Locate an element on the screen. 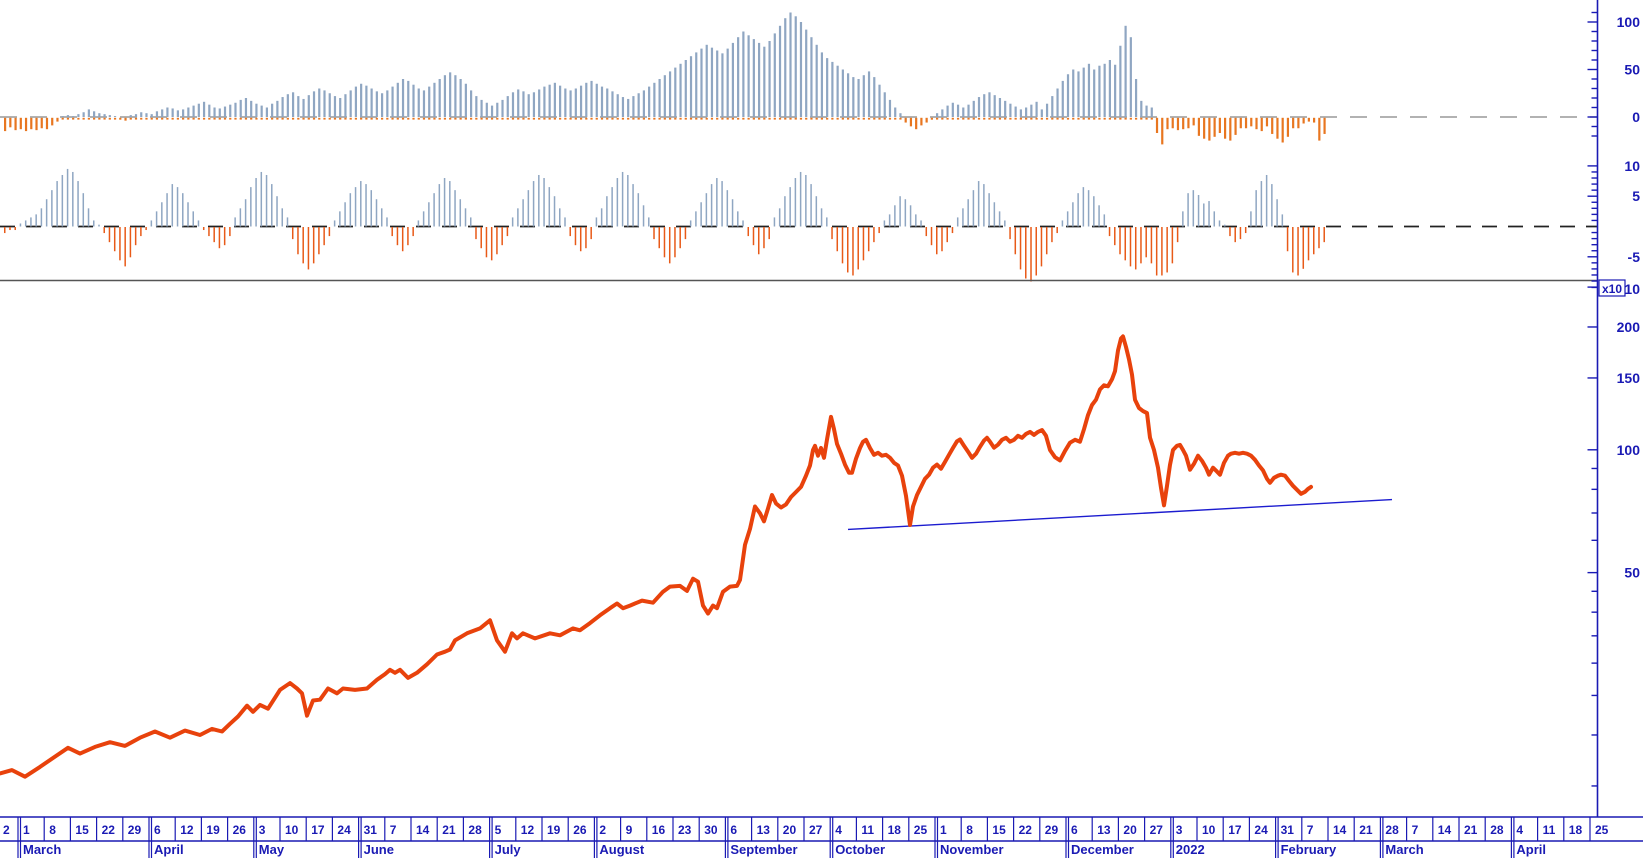 The height and width of the screenshot is (858, 1643). week-label: 15 is located at coordinates (999, 830).